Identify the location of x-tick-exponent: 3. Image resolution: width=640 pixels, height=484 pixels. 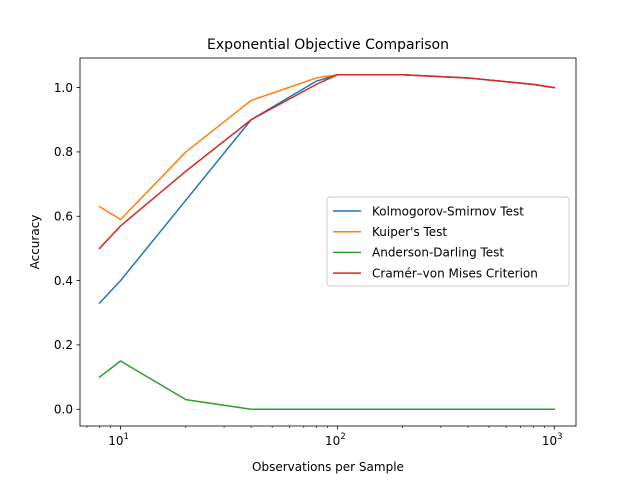
(559, 437).